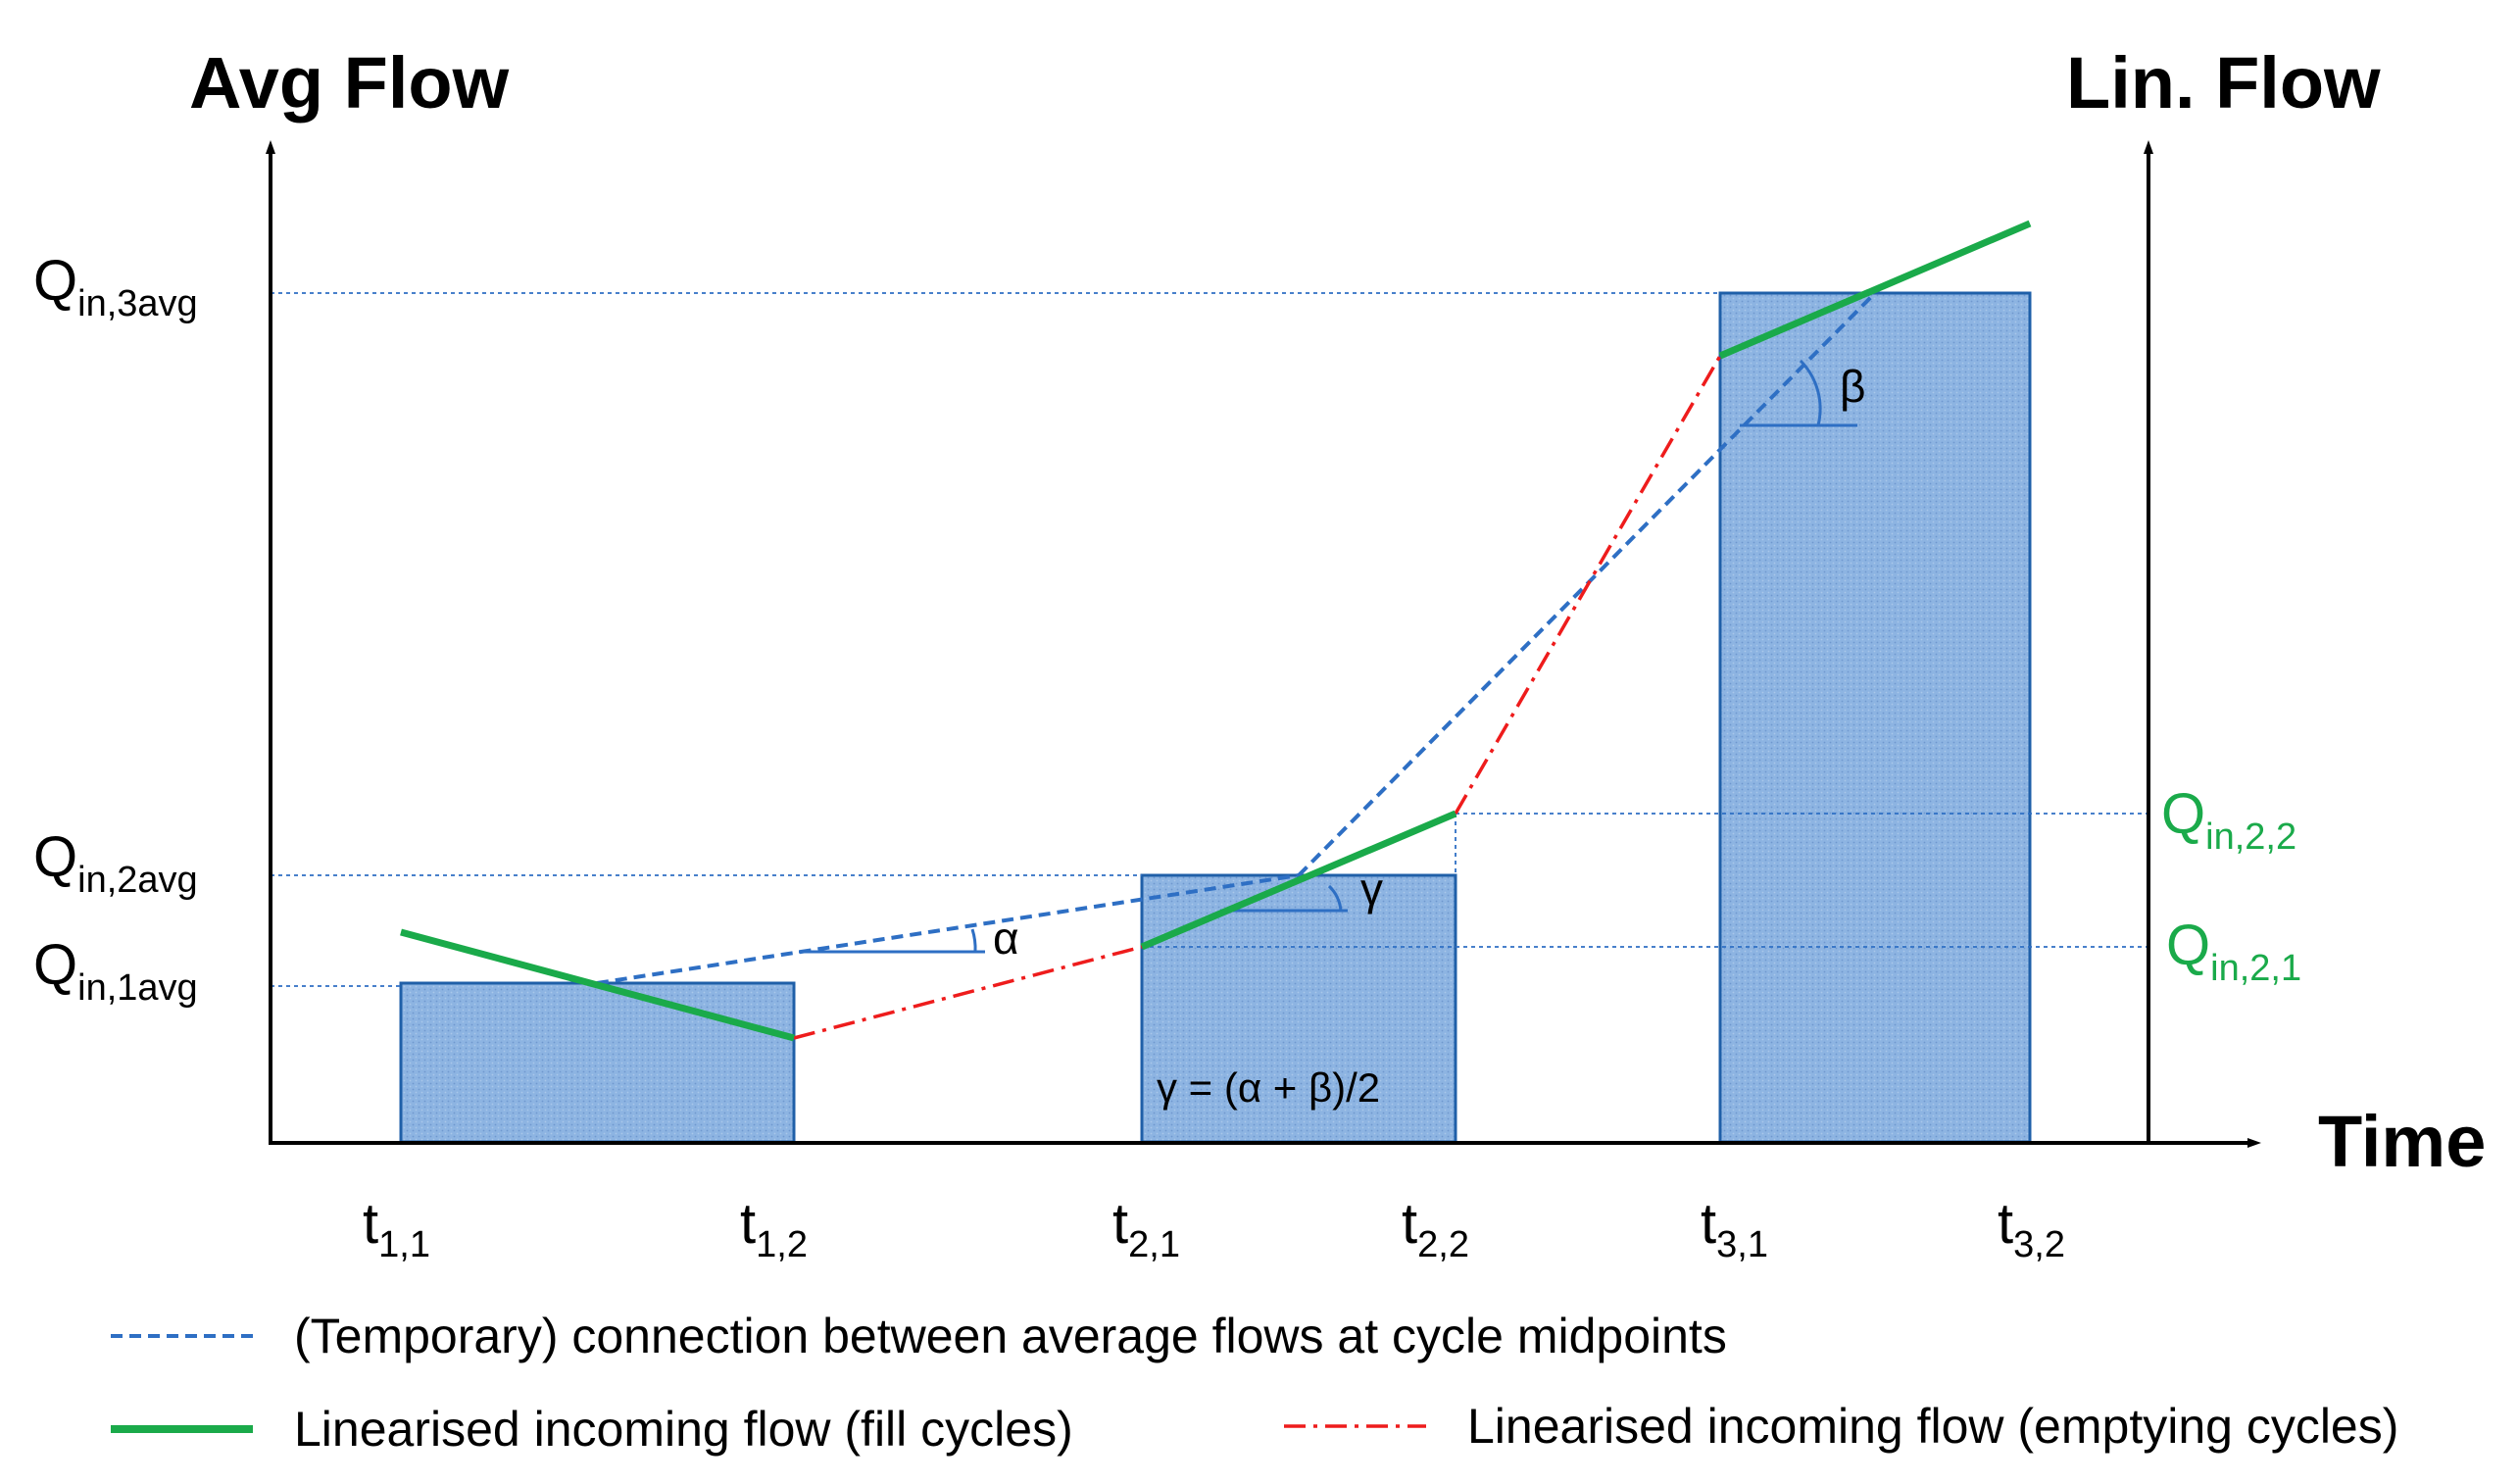 The width and height of the screenshot is (2518, 1484). I want to click on tick-t12-sub: 1,2, so click(782, 1244).